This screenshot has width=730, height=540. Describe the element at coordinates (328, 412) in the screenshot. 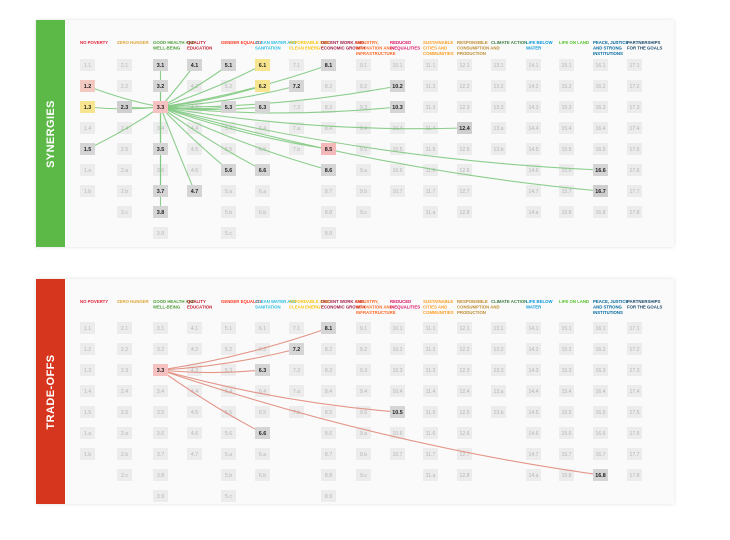

I see `target-tile: 8.5` at that location.